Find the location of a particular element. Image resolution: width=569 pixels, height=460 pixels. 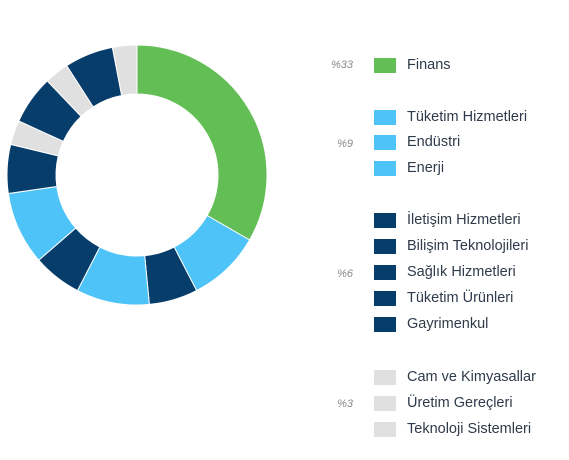

legend-item: Teknoloji Sistemleri is located at coordinates (452, 429).